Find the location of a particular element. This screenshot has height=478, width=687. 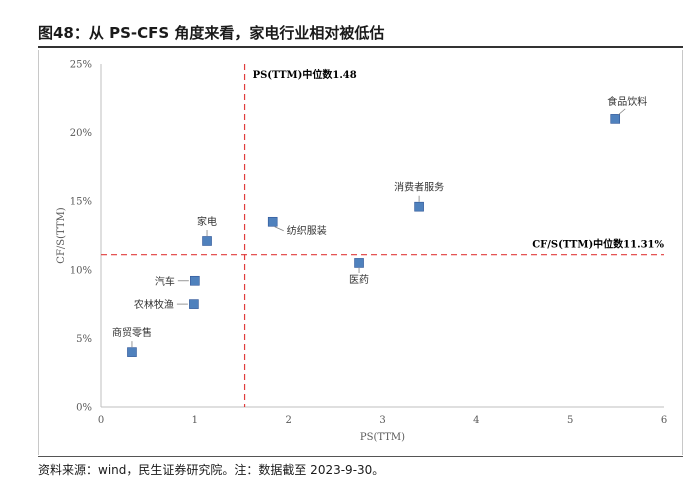

x-tick-label: 2 is located at coordinates (288, 420).